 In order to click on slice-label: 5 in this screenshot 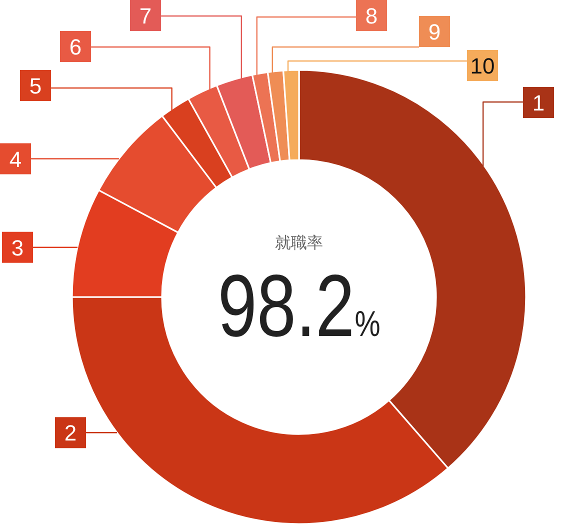, I will do `click(35, 86)`.